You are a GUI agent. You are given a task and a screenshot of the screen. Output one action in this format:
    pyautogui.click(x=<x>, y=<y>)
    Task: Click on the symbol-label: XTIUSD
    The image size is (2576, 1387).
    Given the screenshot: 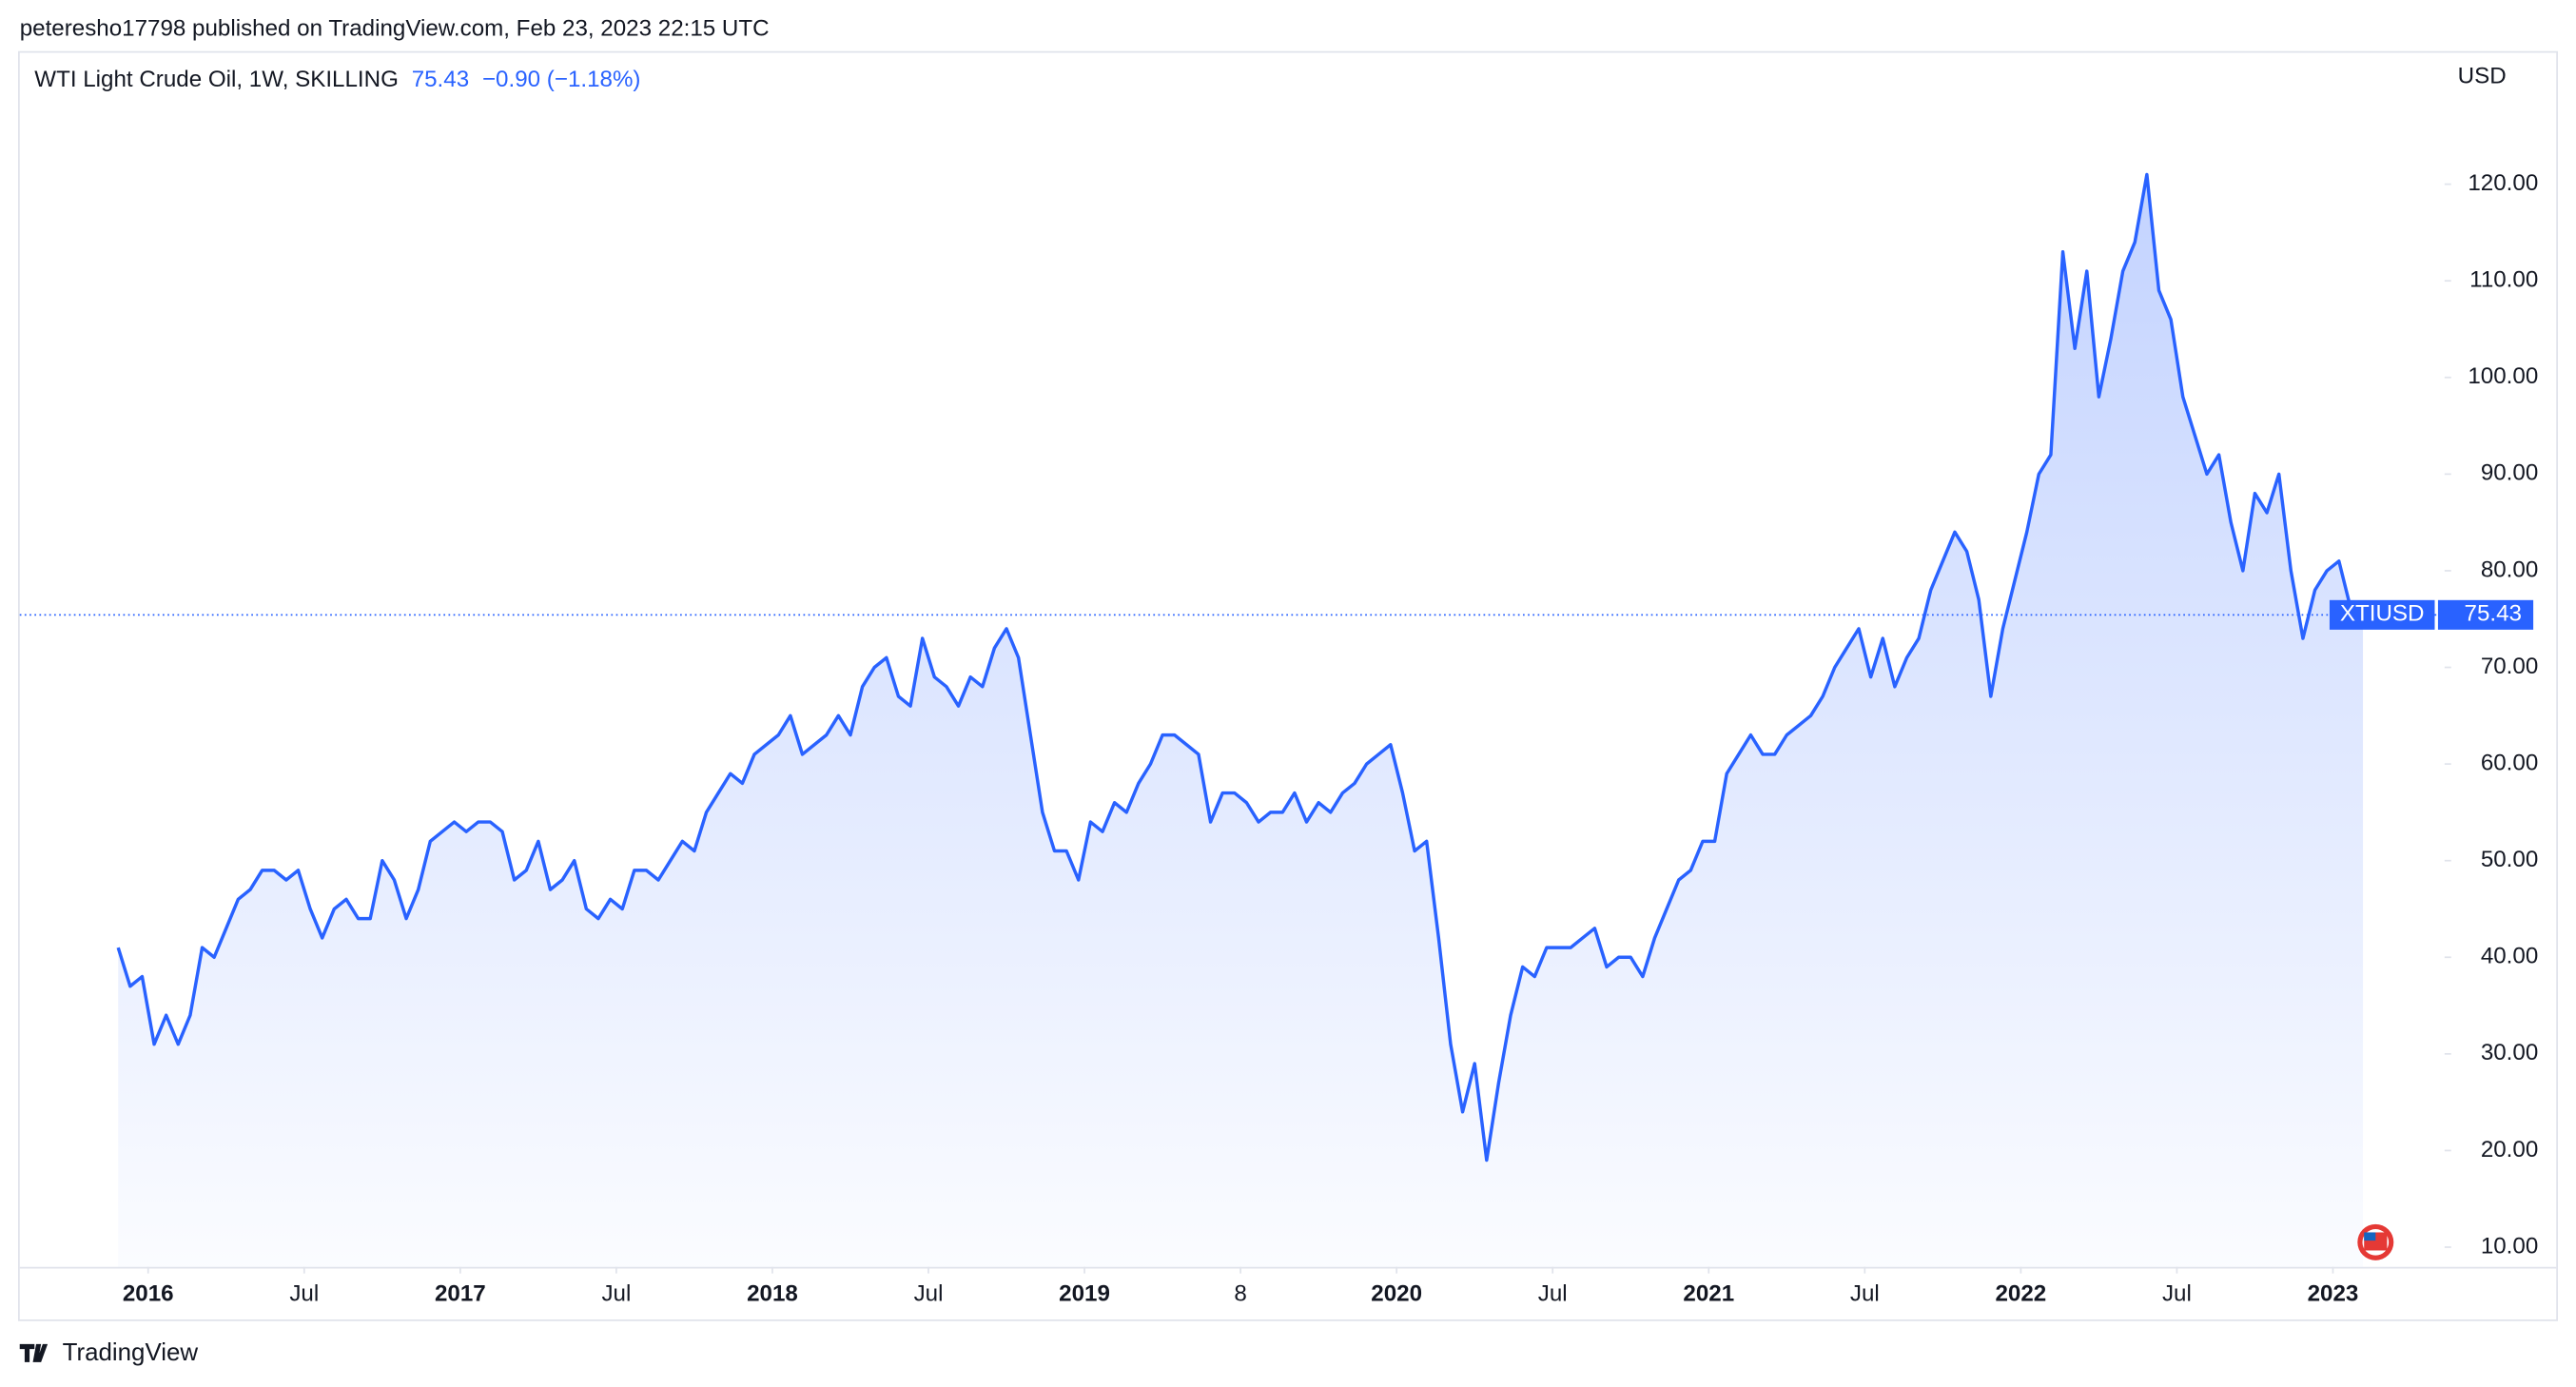 What is the action you would take?
    pyautogui.click(x=2382, y=614)
    